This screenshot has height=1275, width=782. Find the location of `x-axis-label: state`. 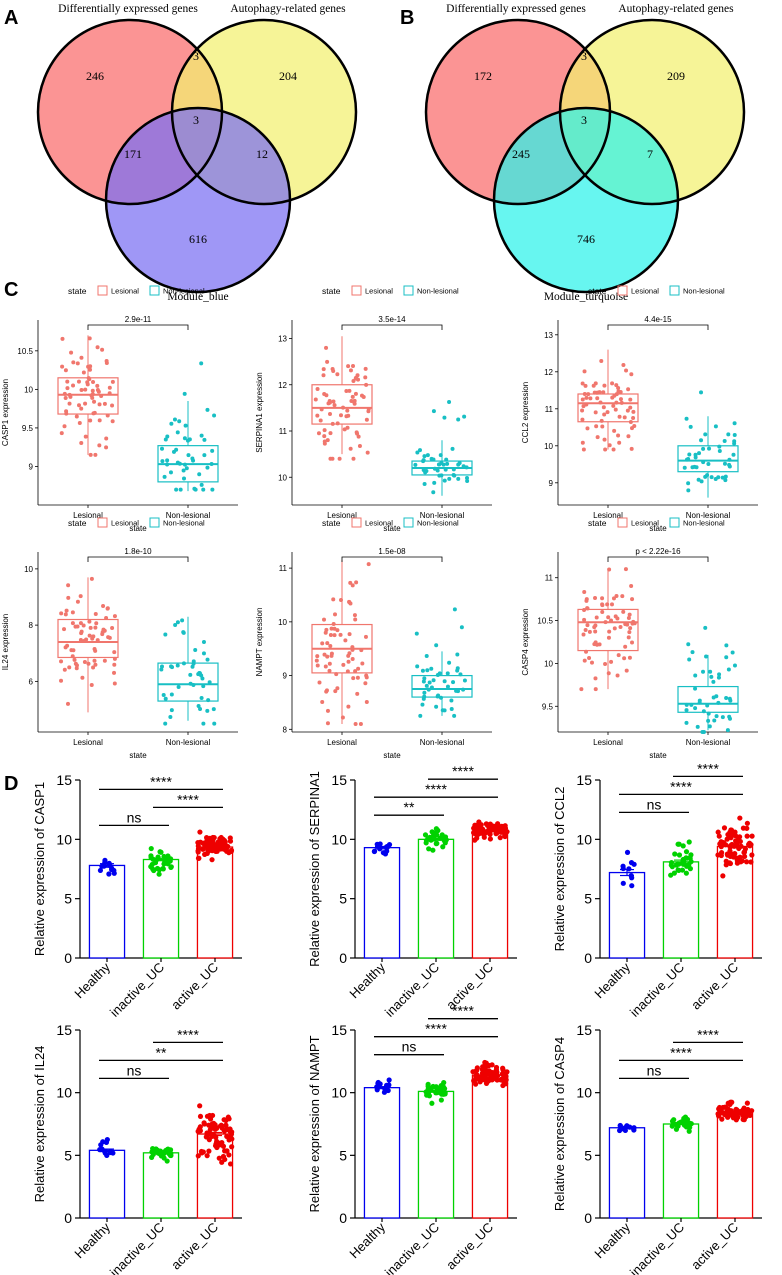

x-axis-label: state is located at coordinates (392, 755).